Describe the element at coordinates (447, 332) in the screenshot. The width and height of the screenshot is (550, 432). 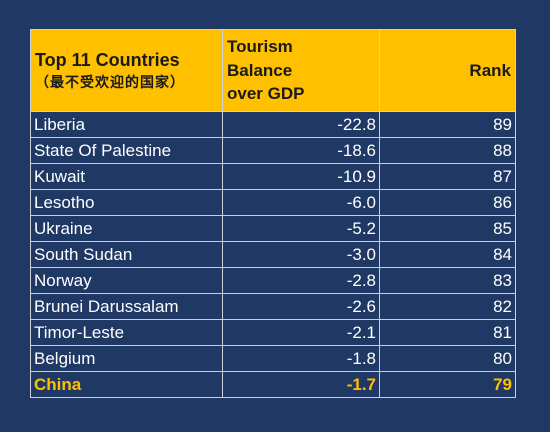
I see `rank-cell: 81` at that location.